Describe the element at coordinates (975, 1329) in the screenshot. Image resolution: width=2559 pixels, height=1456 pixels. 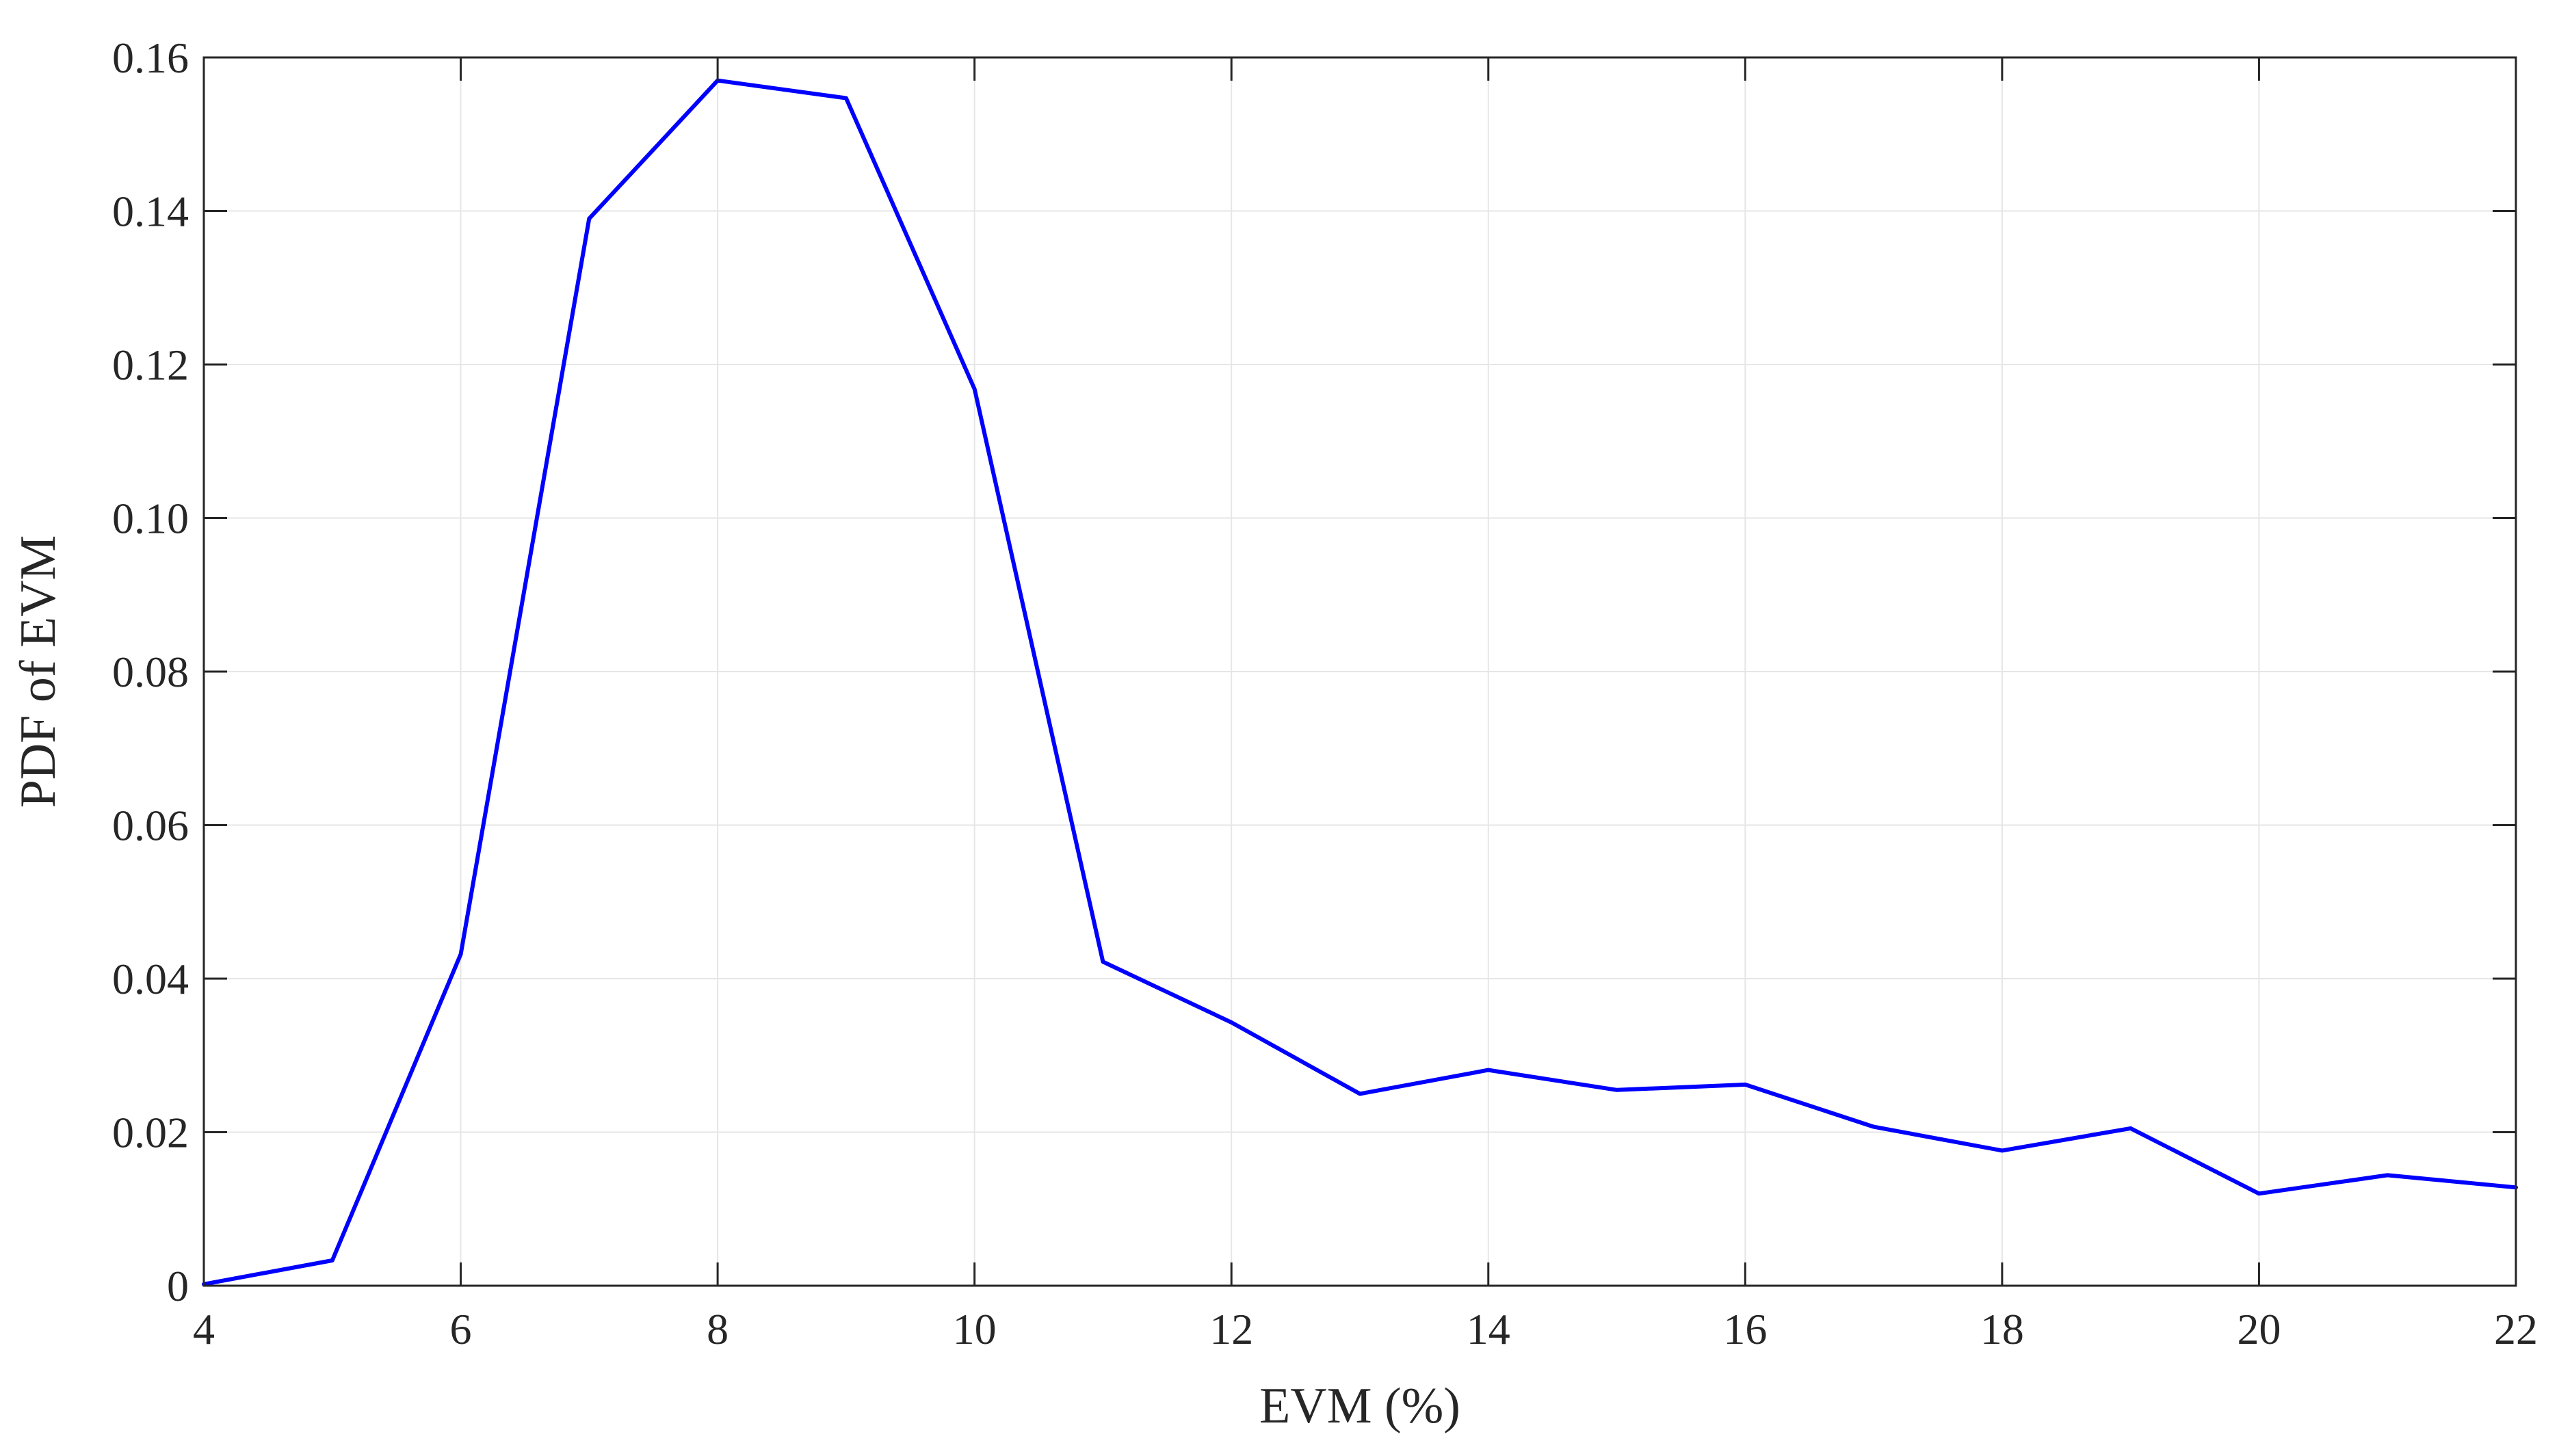
I see `x-tick-label: 10` at that location.